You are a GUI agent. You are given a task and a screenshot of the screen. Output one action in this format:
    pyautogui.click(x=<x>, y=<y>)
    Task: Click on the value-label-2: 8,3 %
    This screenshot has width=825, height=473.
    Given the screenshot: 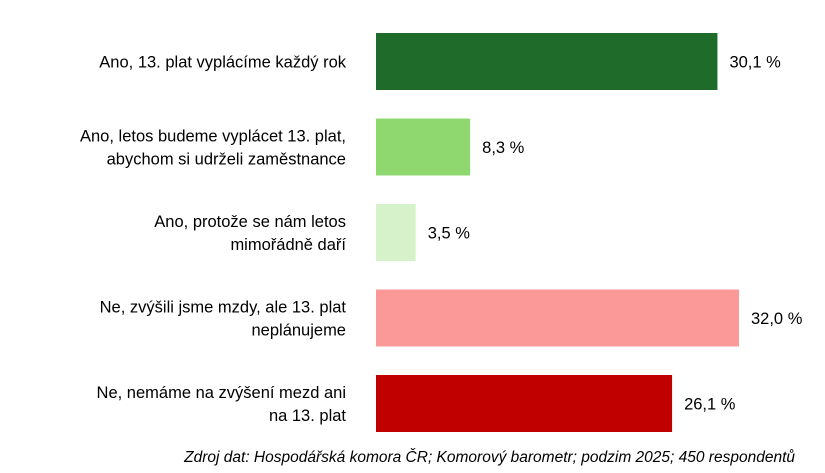 What is the action you would take?
    pyautogui.click(x=503, y=148)
    